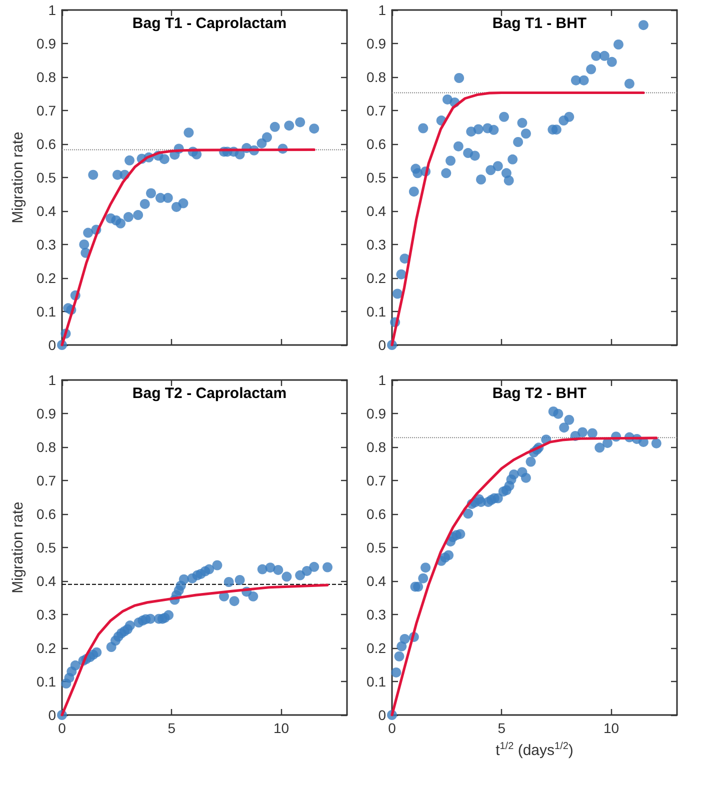 The height and width of the screenshot is (785, 715). Describe the element at coordinates (539, 23) in the screenshot. I see `chart-title: Bag T1 - BHT` at that location.